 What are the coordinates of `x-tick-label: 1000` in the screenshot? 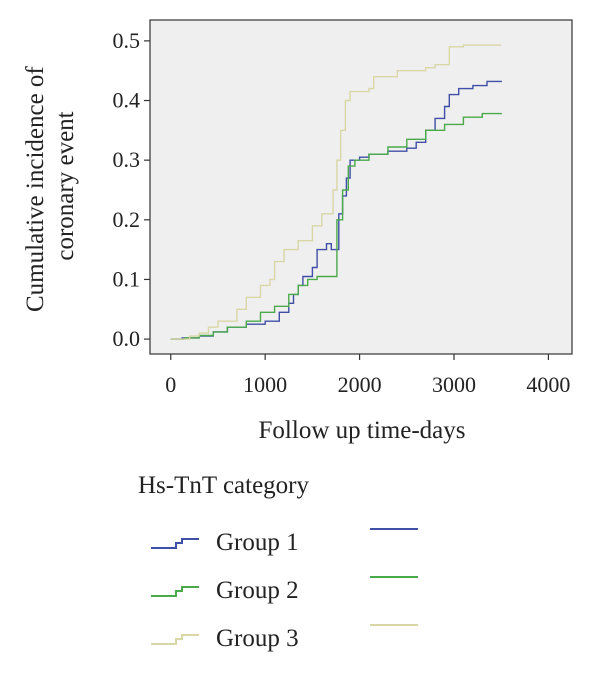 It's located at (265, 384).